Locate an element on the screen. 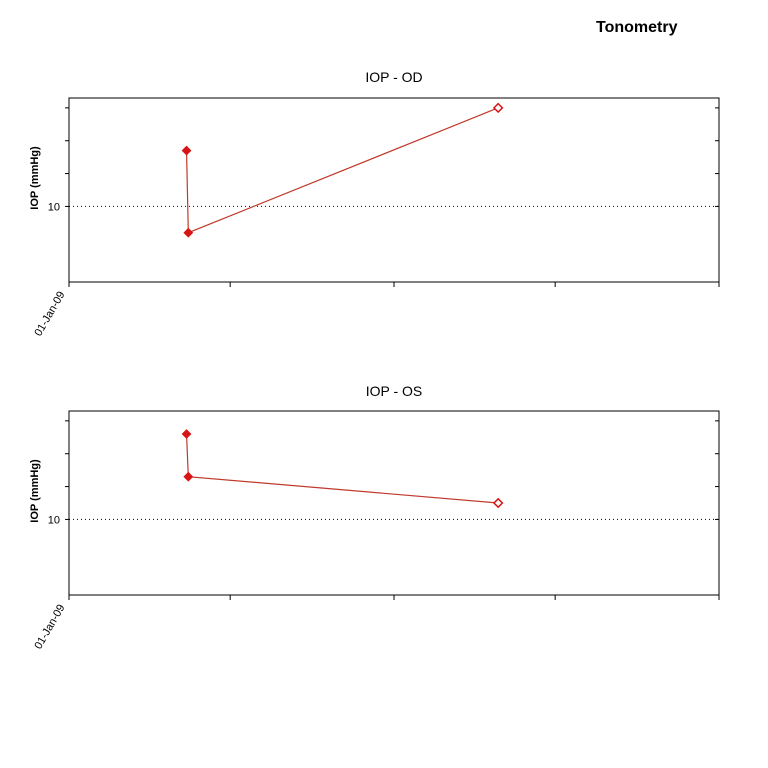 The width and height of the screenshot is (768, 768). page-title: Tonometry is located at coordinates (637, 27).